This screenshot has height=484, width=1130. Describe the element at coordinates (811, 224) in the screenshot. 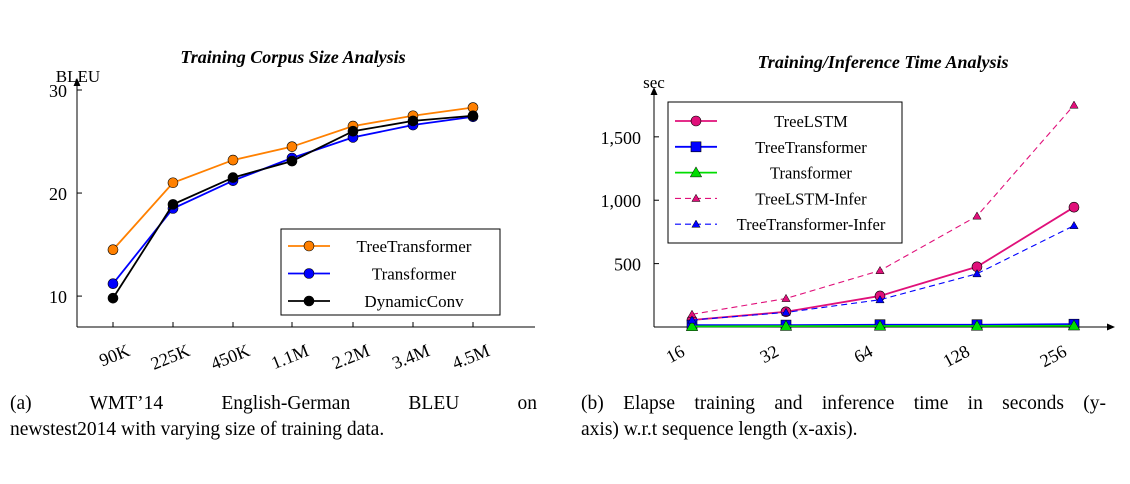

I see `legend-label-treetransformer-infer: TreeTransformer-Infer` at that location.